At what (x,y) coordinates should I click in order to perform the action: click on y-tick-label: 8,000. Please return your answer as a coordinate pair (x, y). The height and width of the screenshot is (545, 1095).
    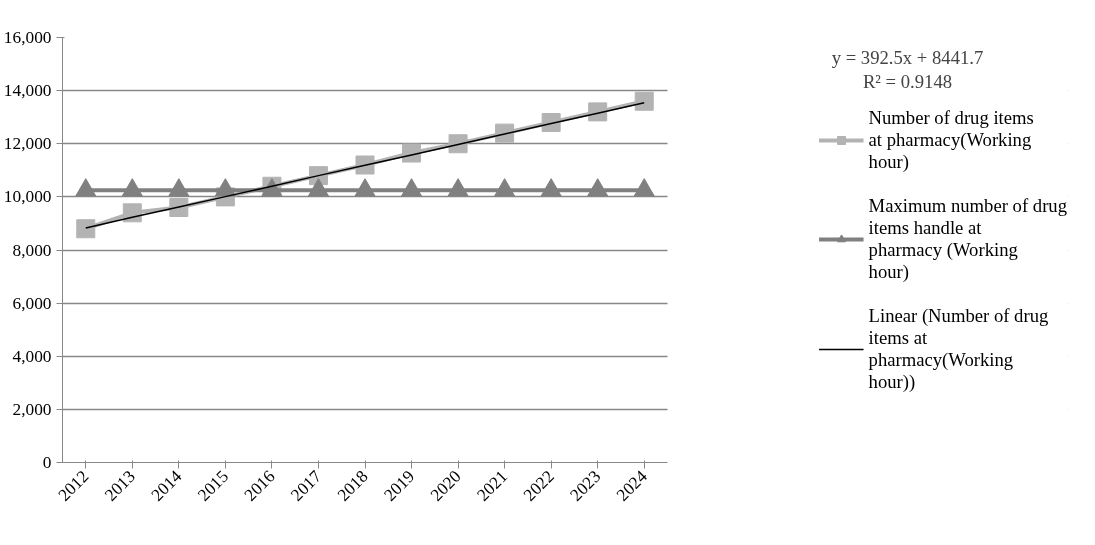
    Looking at the image, I should click on (32, 250).